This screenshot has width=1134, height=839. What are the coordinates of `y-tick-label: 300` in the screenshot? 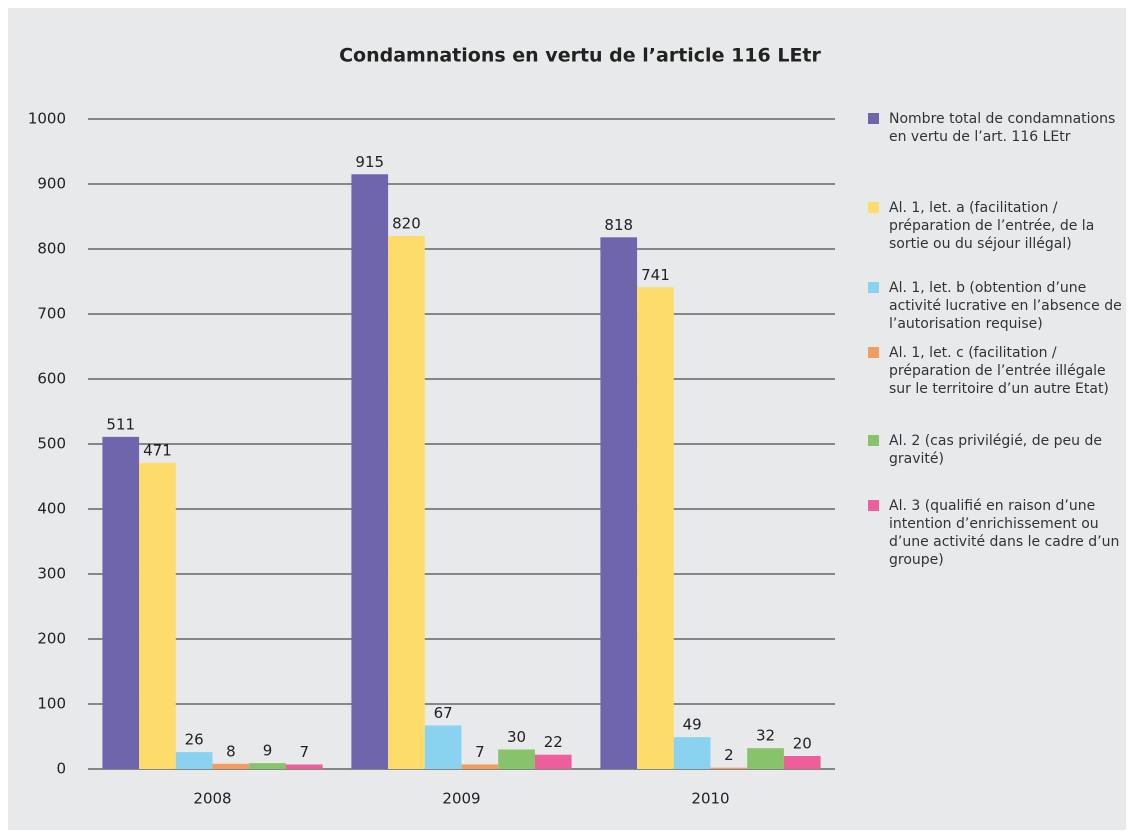 It's located at (51, 574).